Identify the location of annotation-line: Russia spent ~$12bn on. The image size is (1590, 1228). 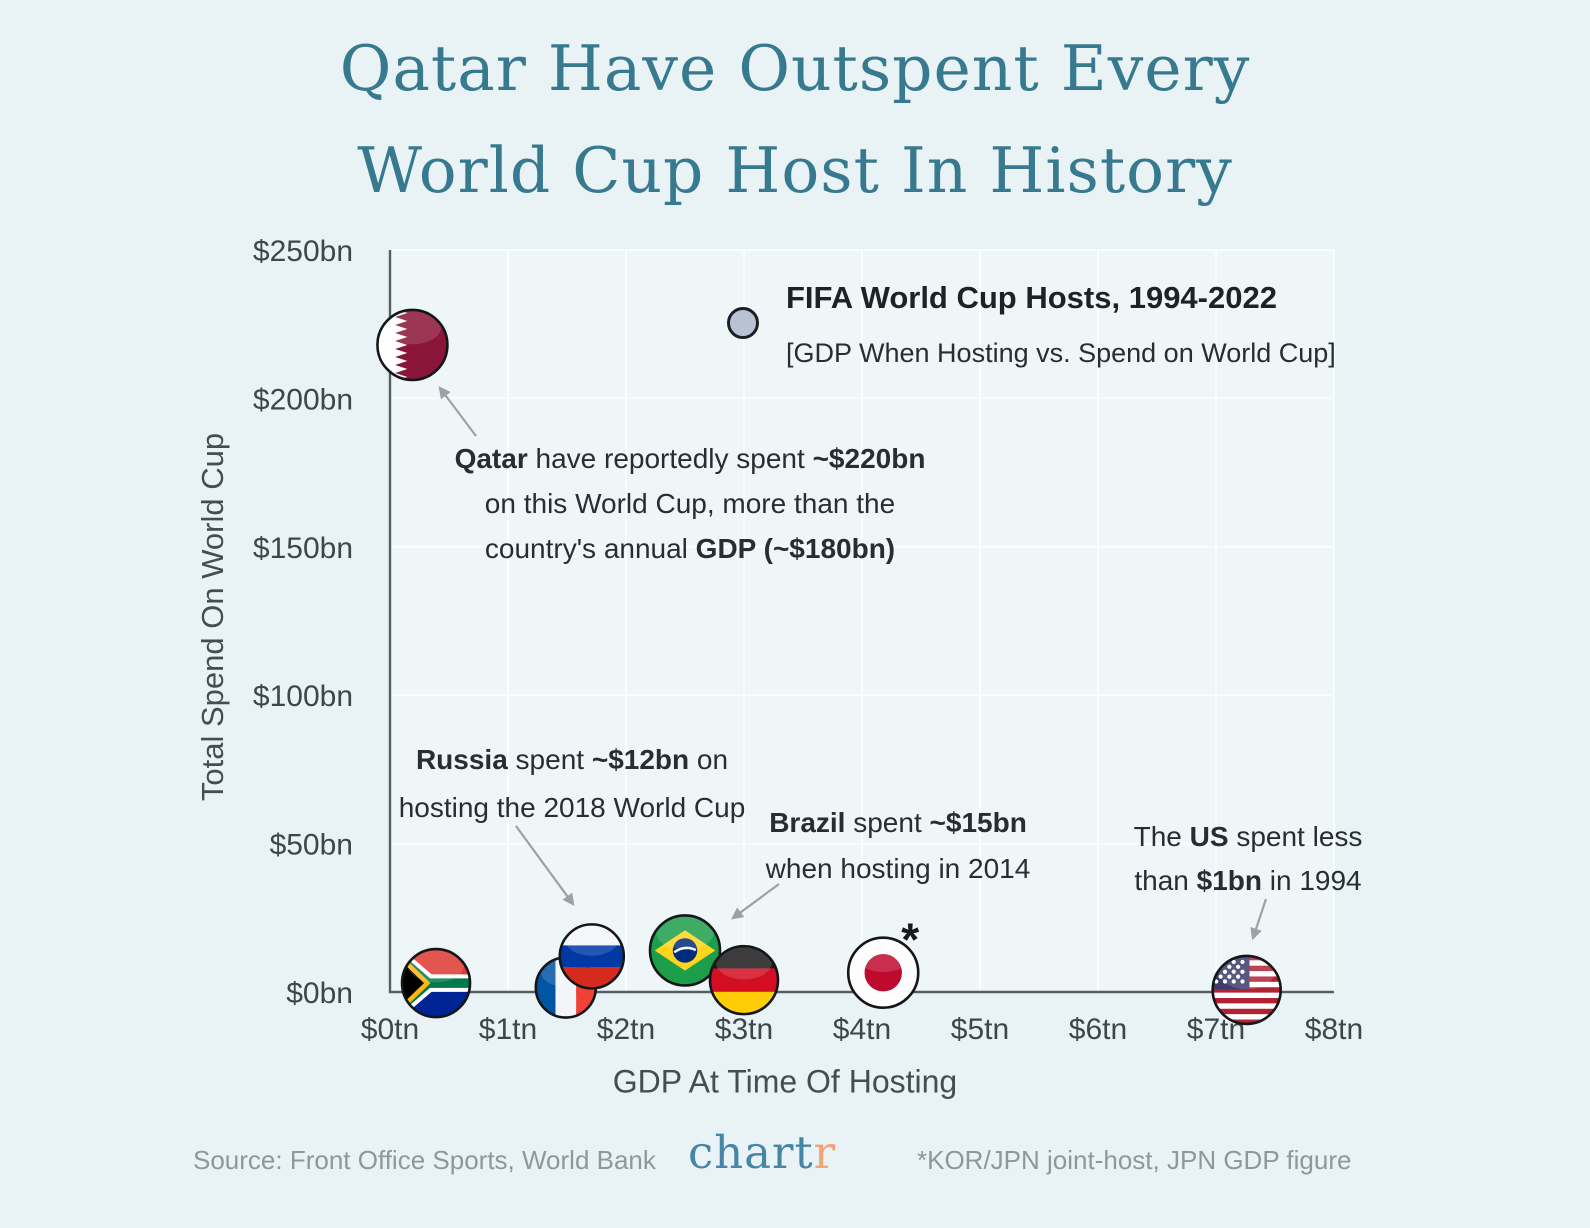
(572, 759).